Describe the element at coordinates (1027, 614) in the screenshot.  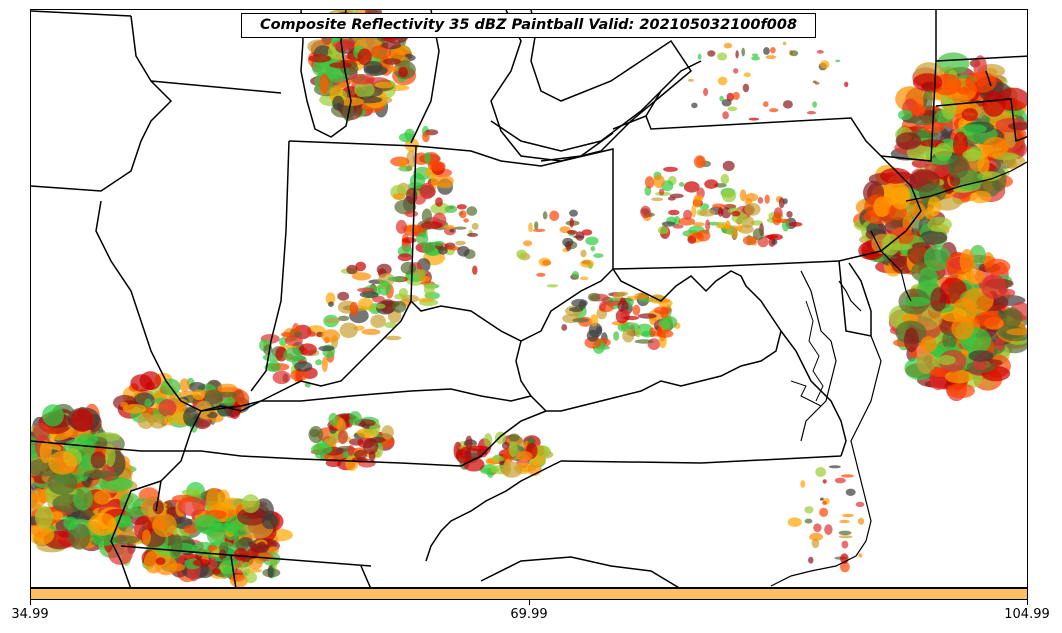
I see `colorbar-tick-label: 104.99` at that location.